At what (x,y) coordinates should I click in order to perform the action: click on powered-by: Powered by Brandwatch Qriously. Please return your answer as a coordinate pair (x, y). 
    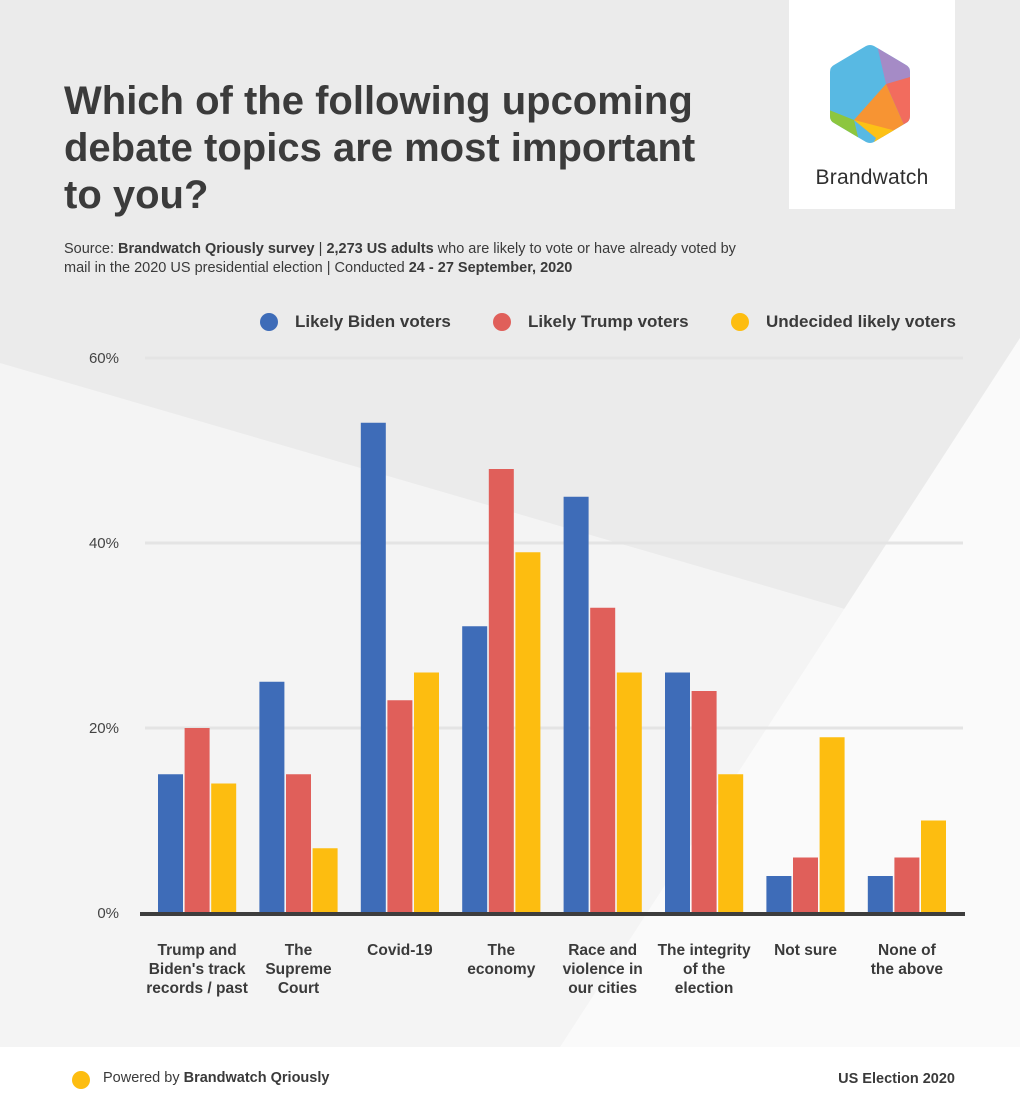
    Looking at the image, I should click on (216, 1078).